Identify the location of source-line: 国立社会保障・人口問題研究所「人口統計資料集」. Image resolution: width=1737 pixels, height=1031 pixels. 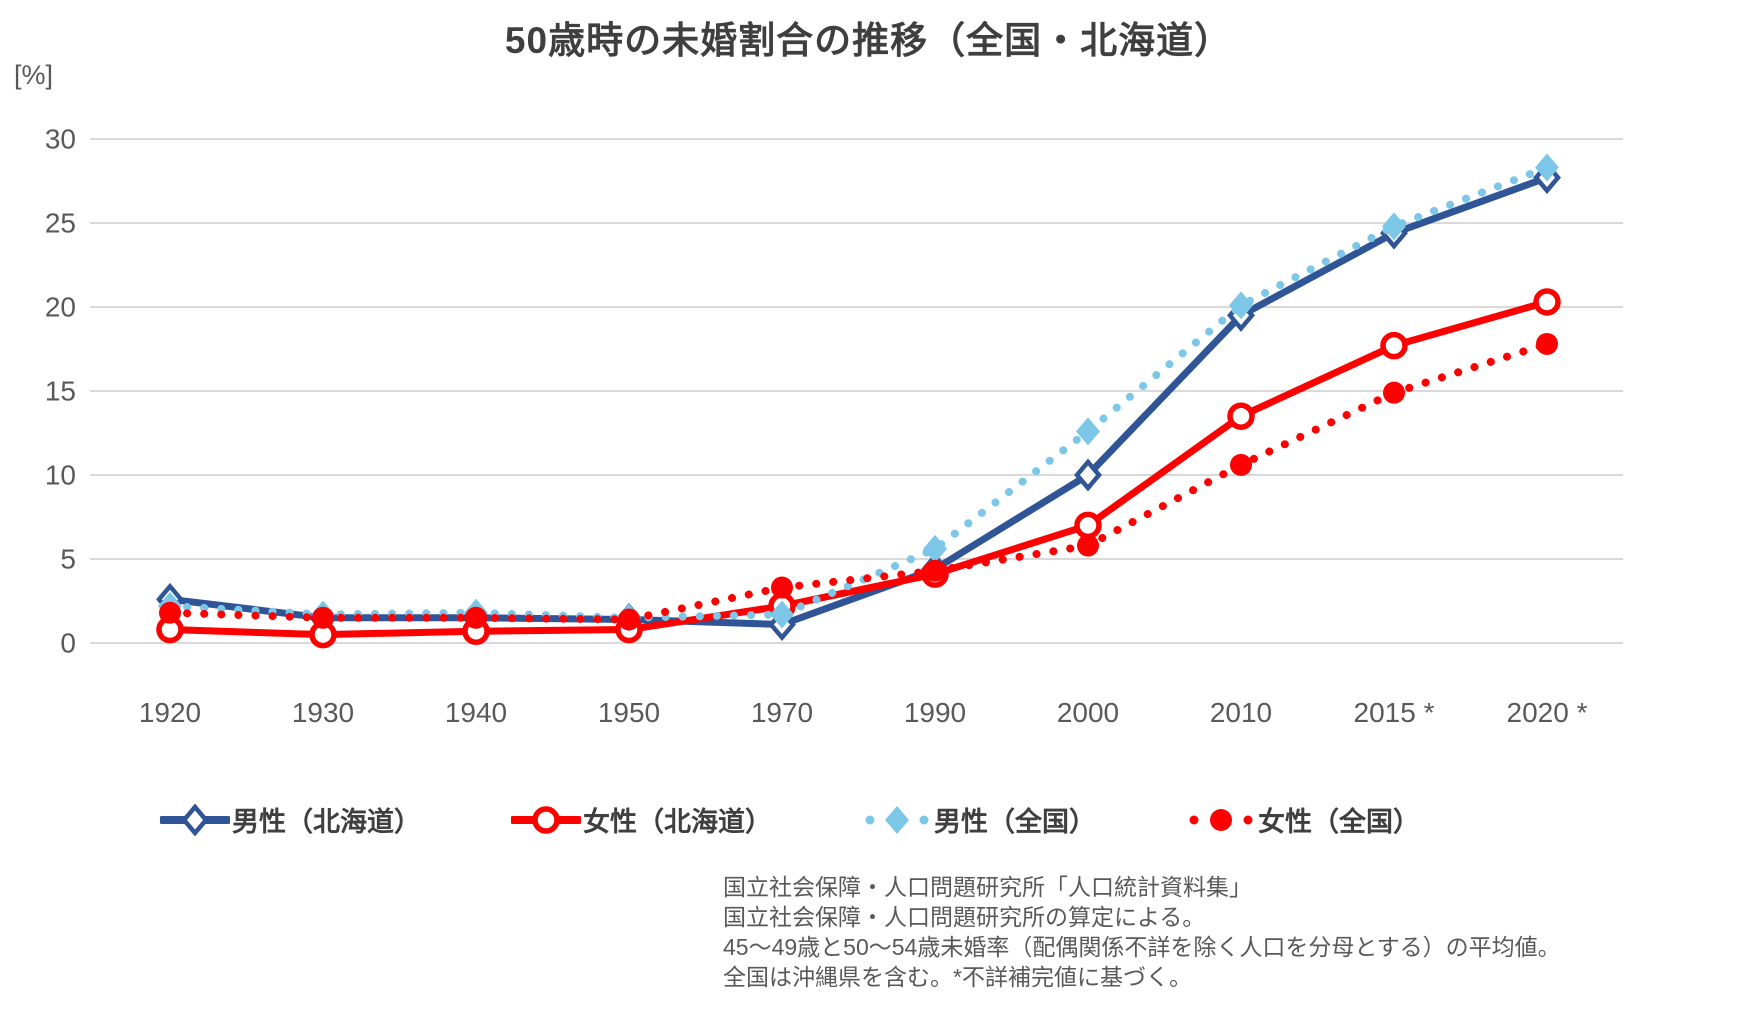
(987, 887).